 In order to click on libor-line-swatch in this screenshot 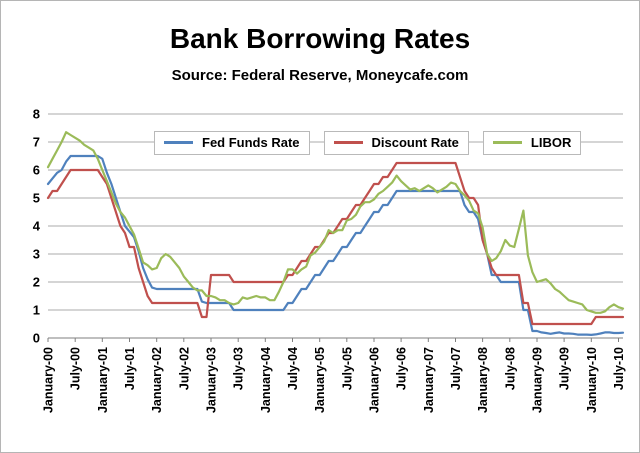, I will do `click(507, 142)`.